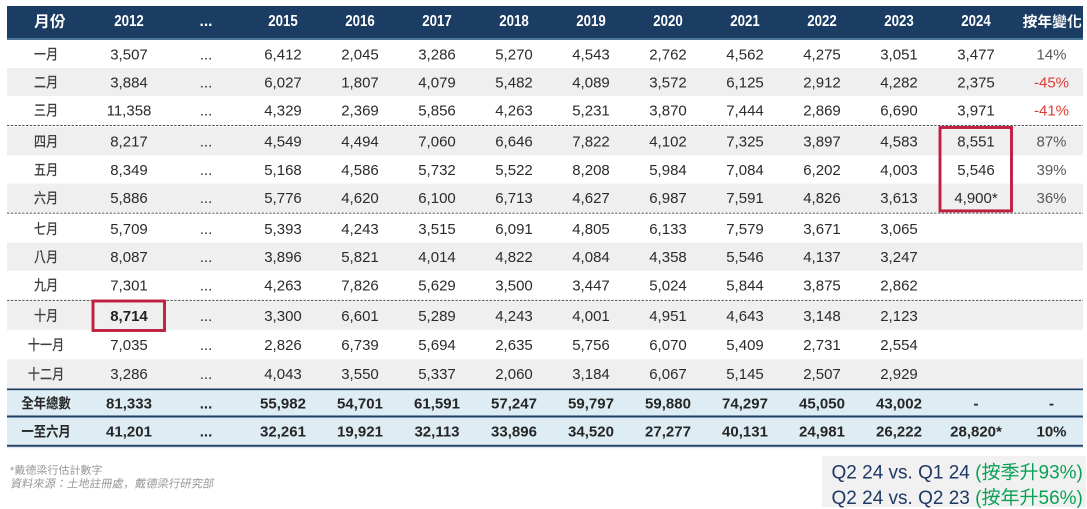  I want to click on svg-text: 4,549, so click(283, 142).